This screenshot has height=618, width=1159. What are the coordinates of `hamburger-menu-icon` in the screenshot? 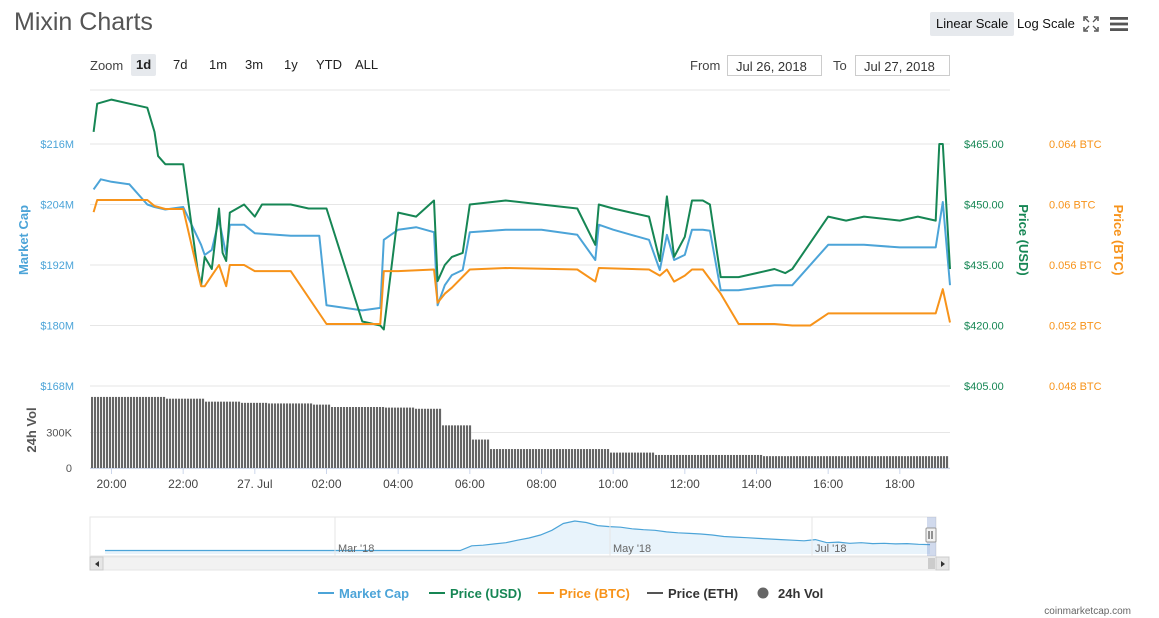 It's located at (1119, 24).